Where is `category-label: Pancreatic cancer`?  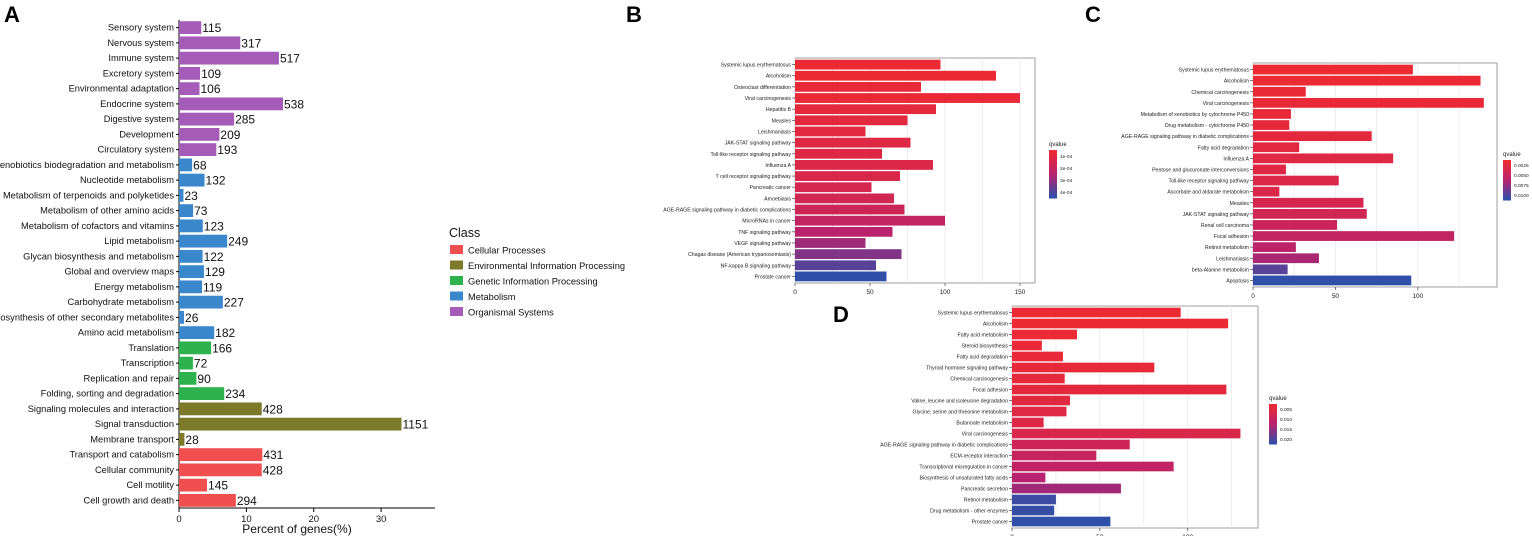 category-label: Pancreatic cancer is located at coordinates (770, 188).